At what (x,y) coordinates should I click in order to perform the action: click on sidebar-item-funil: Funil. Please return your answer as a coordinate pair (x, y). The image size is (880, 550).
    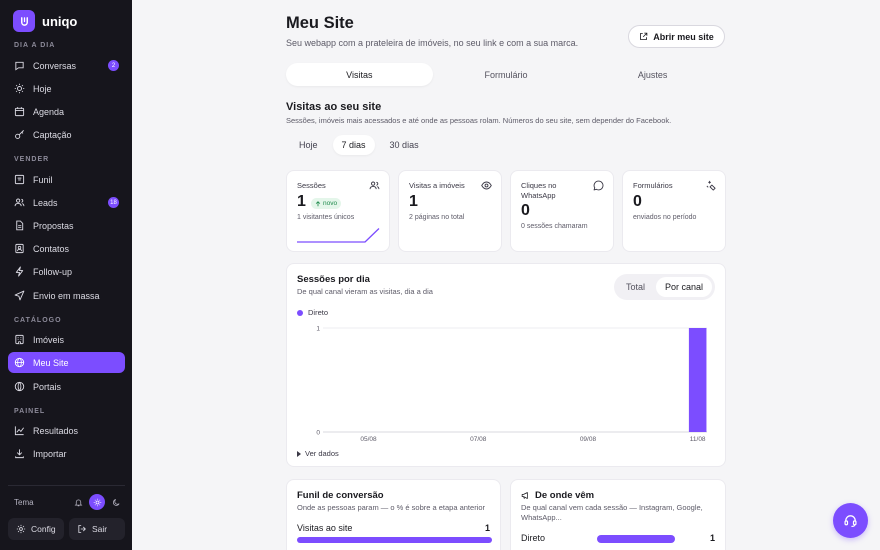
    Looking at the image, I should click on (66, 179).